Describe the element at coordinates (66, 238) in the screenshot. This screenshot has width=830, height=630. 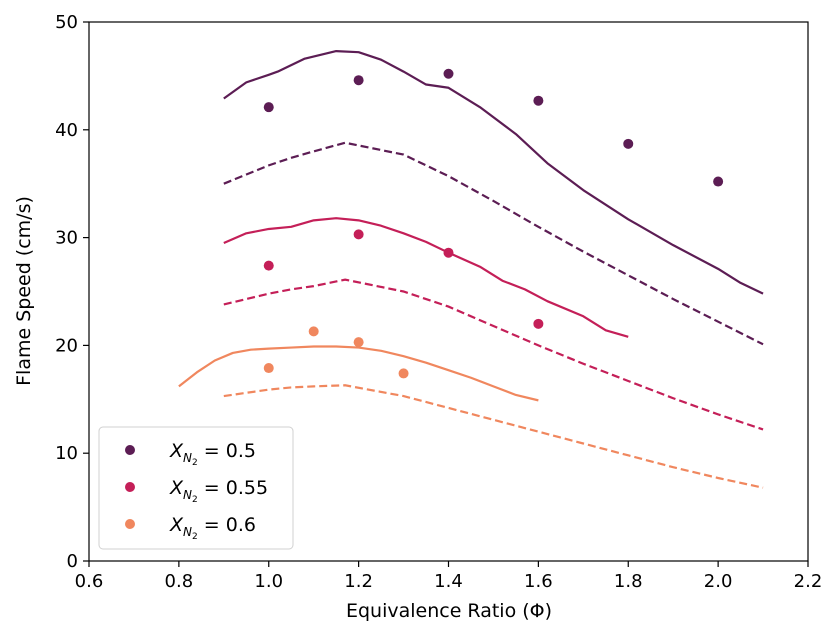
I see `y-tick-label: 30` at that location.